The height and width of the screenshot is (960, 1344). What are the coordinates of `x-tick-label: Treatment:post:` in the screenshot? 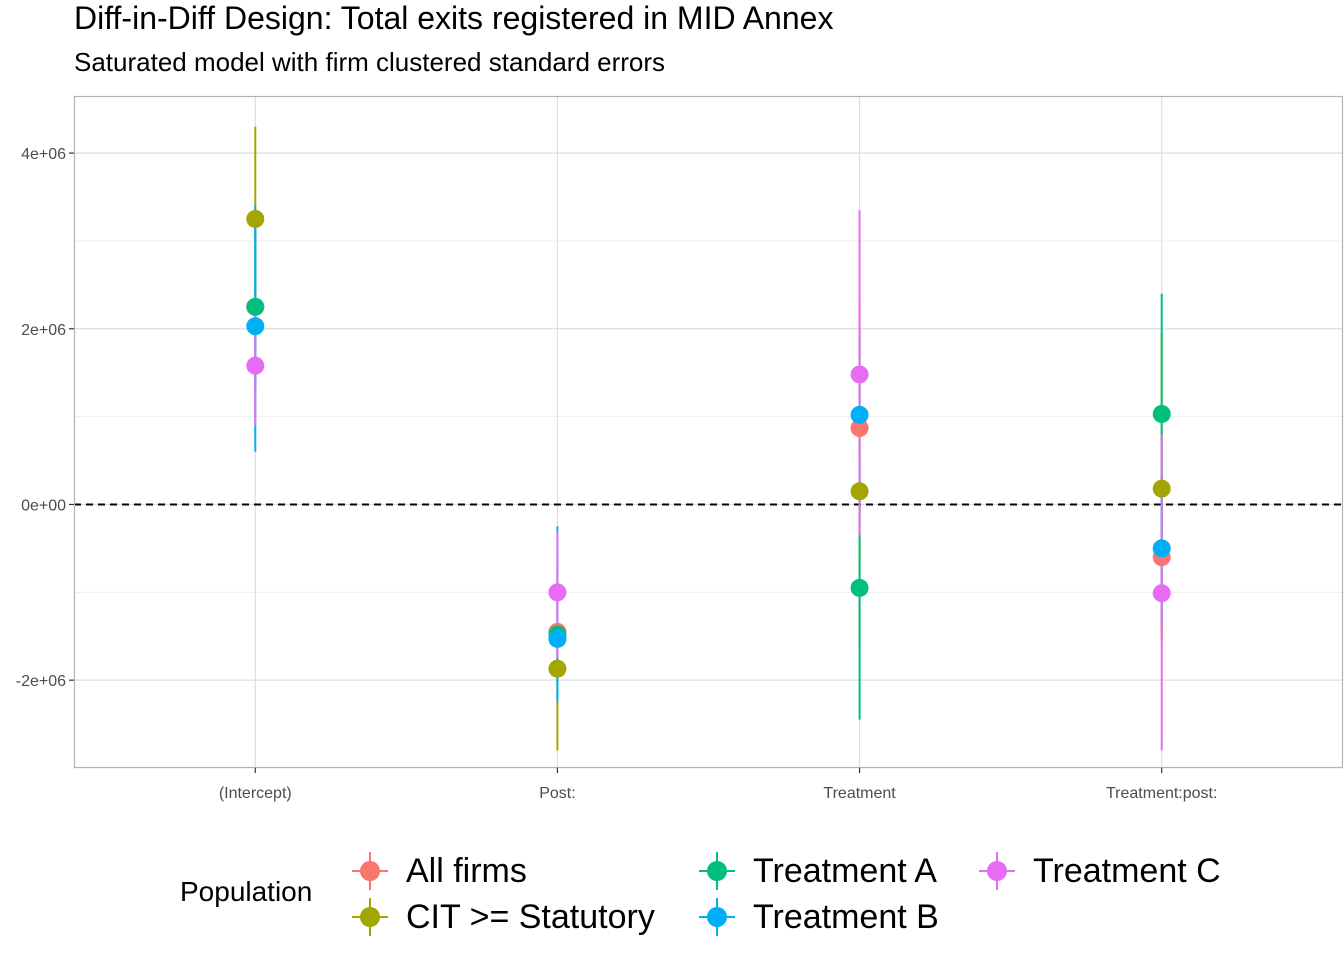 It's located at (1161, 793).